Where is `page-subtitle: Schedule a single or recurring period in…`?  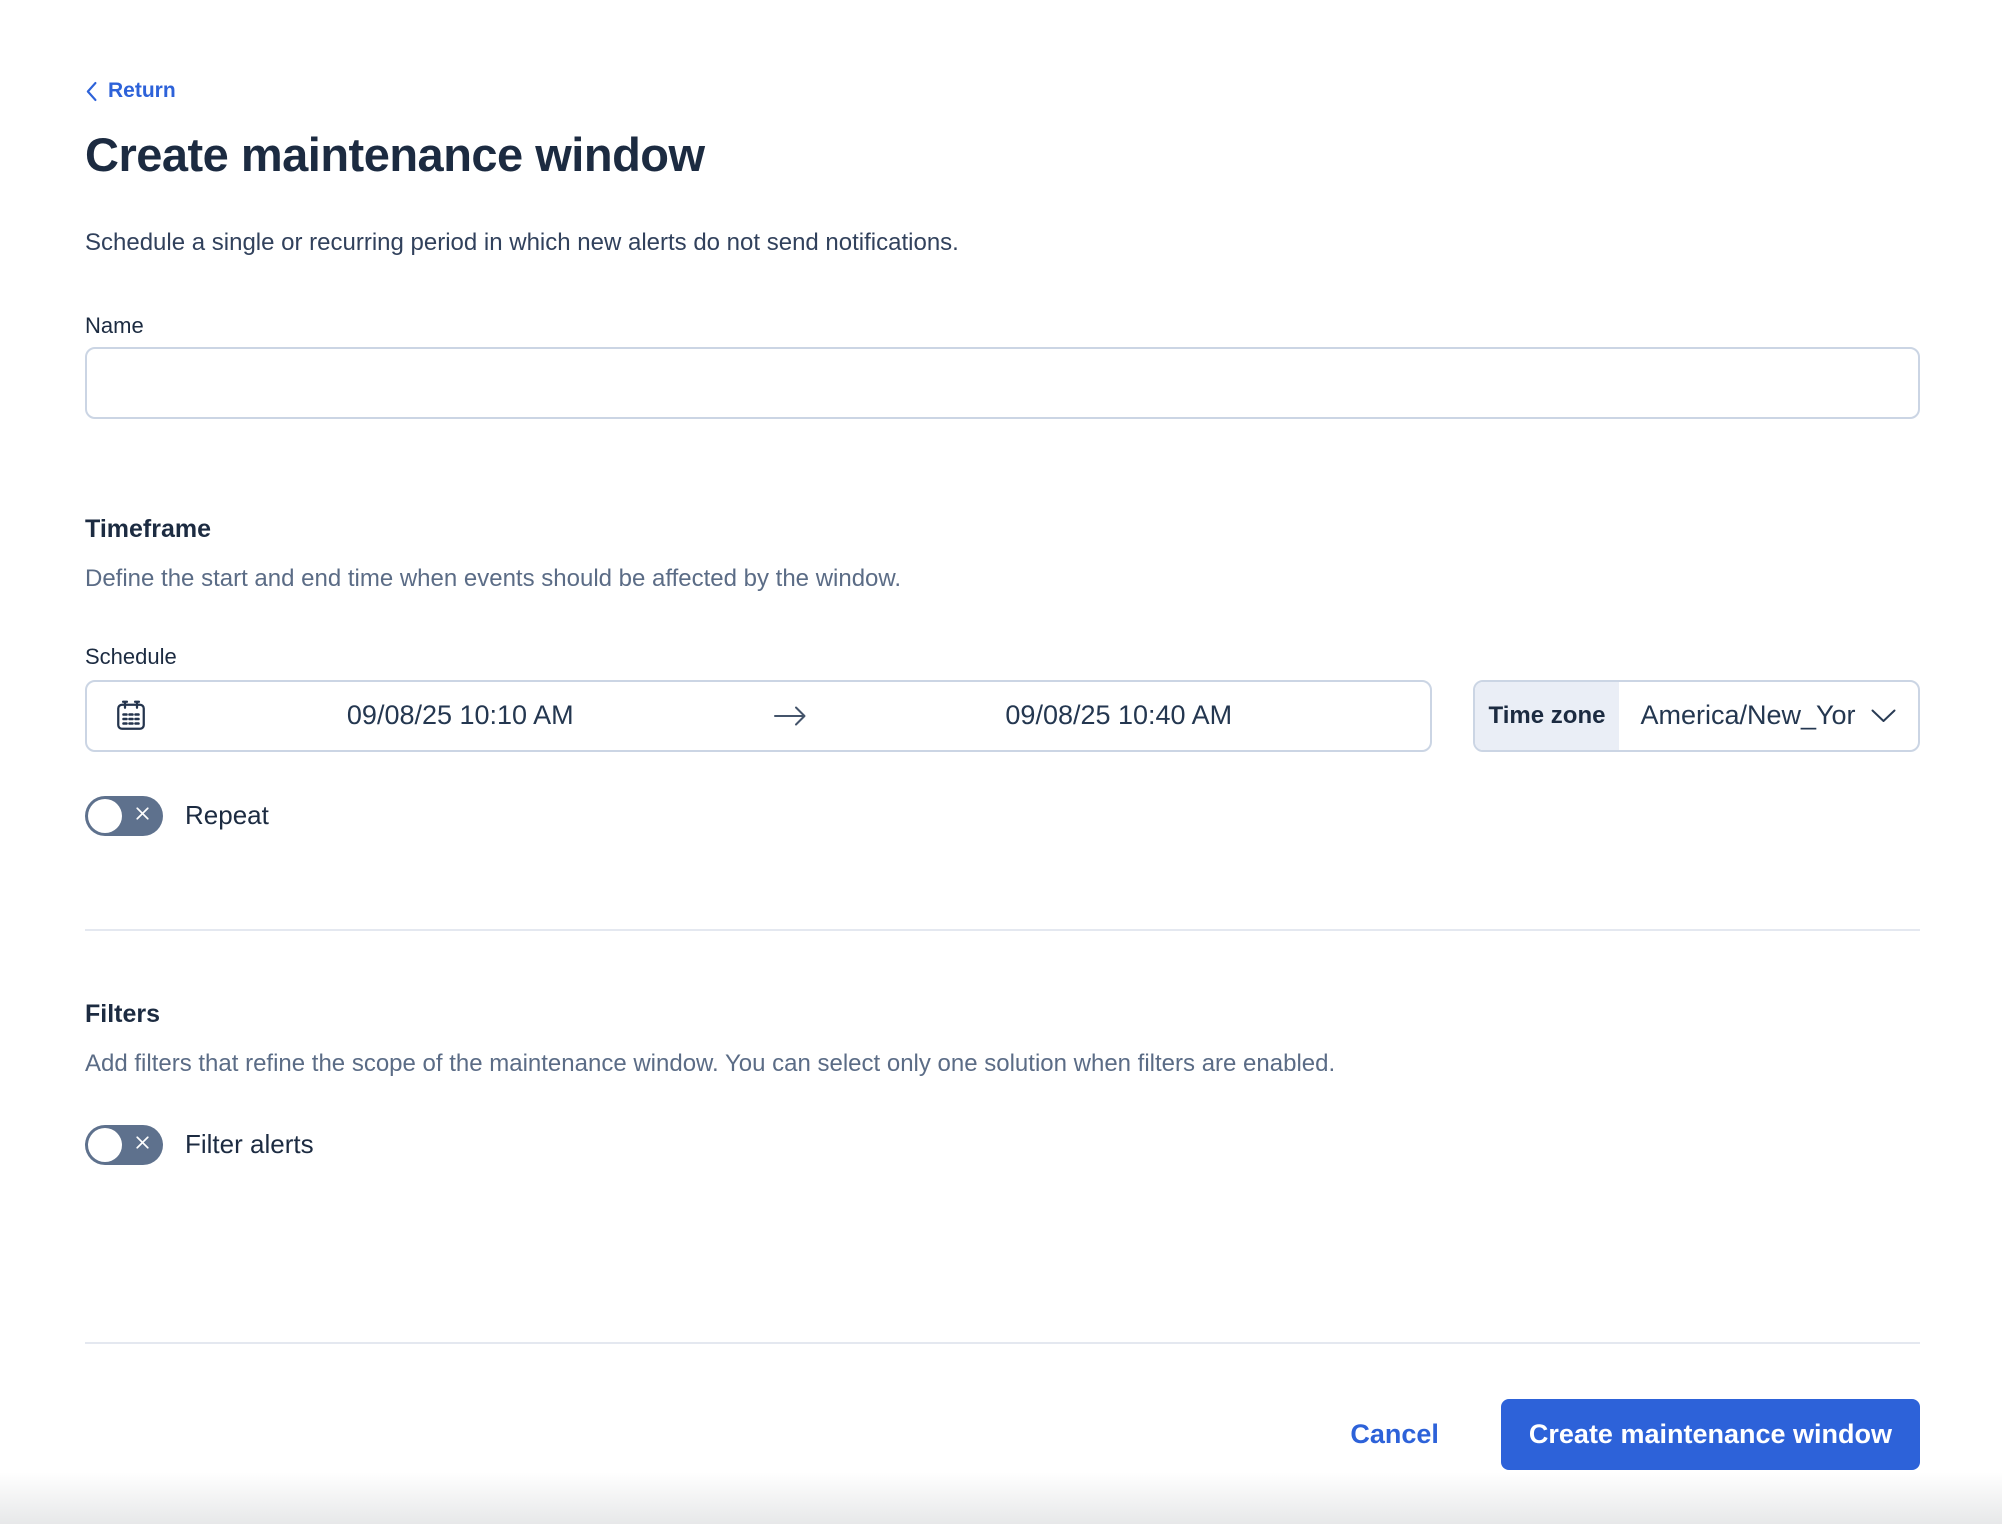
page-subtitle: Schedule a single or recurring period in… is located at coordinates (522, 242).